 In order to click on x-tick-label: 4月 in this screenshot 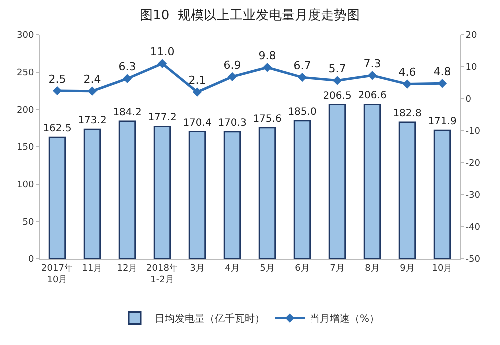, I will do `click(232, 269)`.